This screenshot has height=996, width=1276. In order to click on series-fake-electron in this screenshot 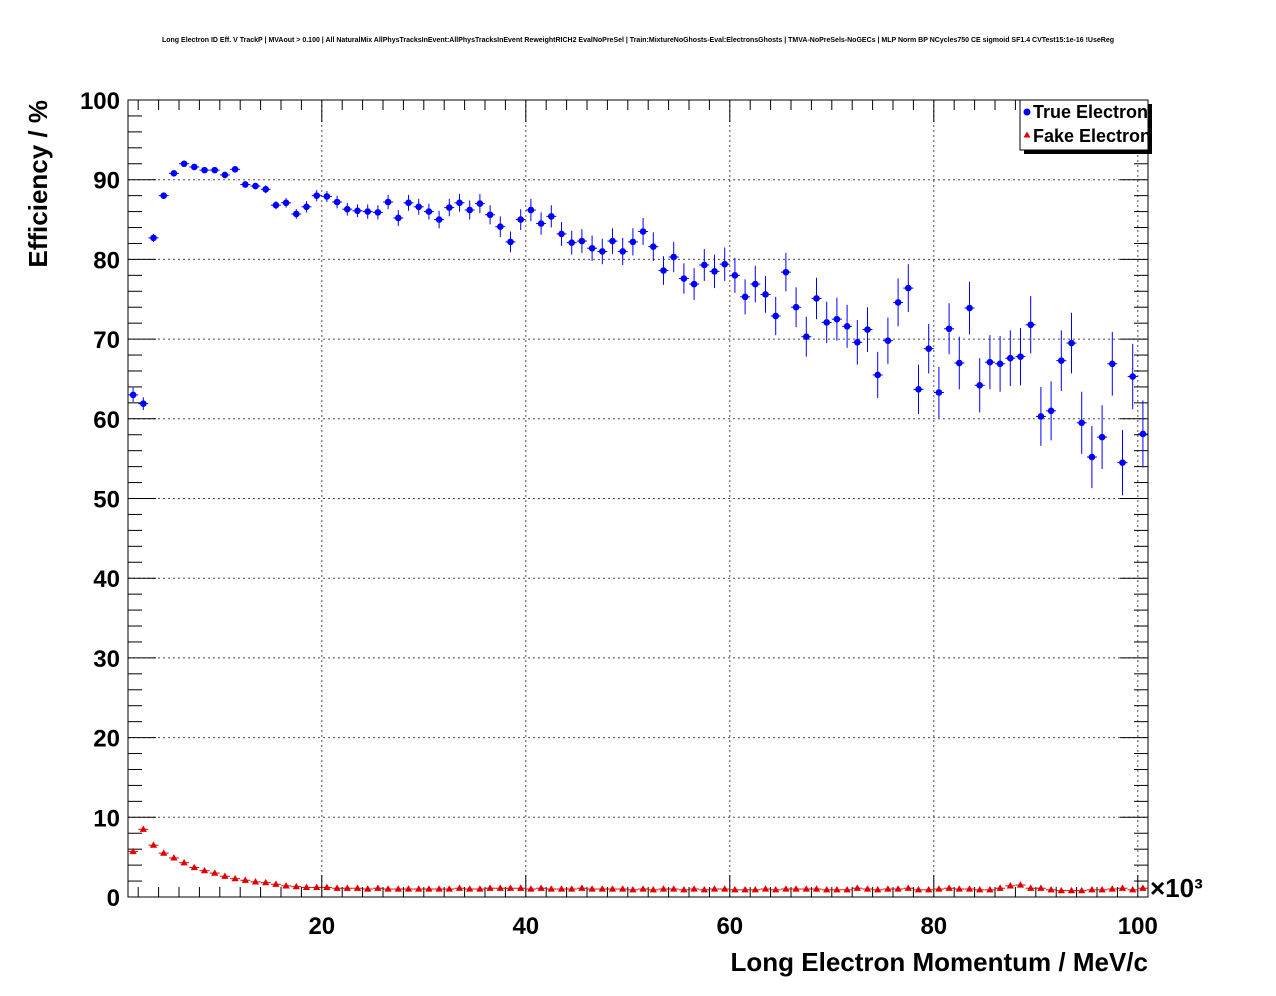, I will do `click(638, 859)`.